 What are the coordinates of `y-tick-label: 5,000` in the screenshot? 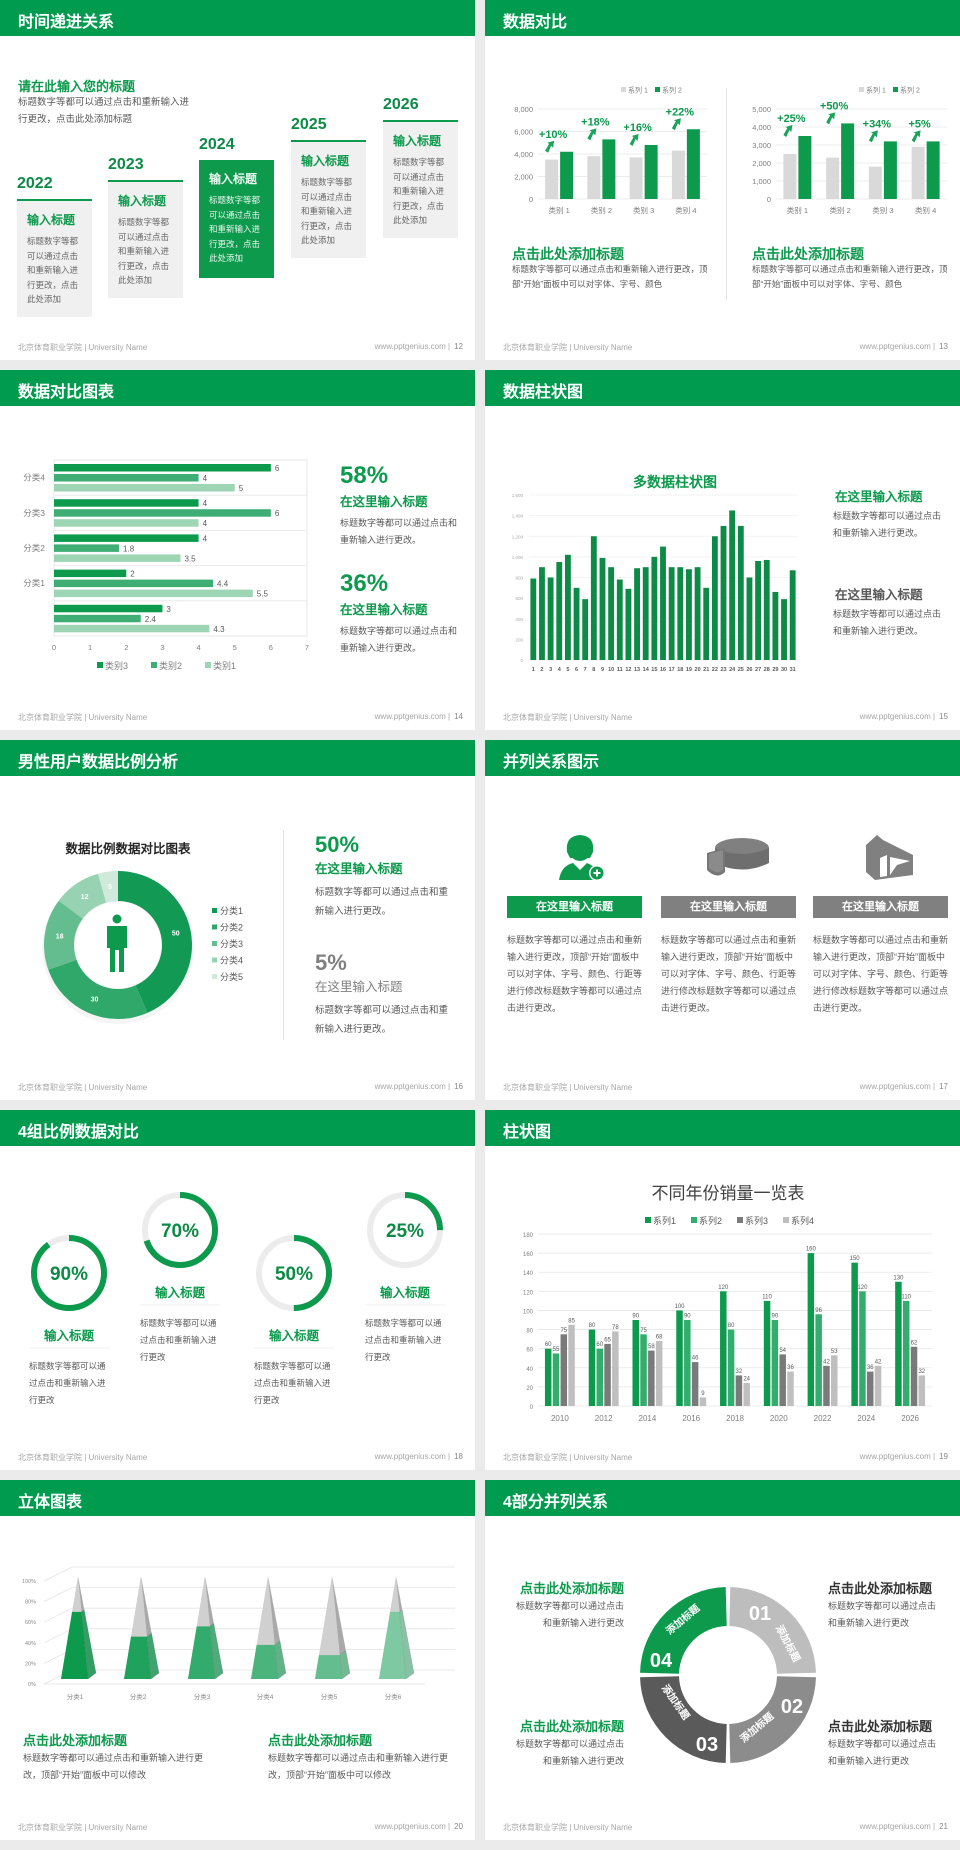 It's located at (761, 109).